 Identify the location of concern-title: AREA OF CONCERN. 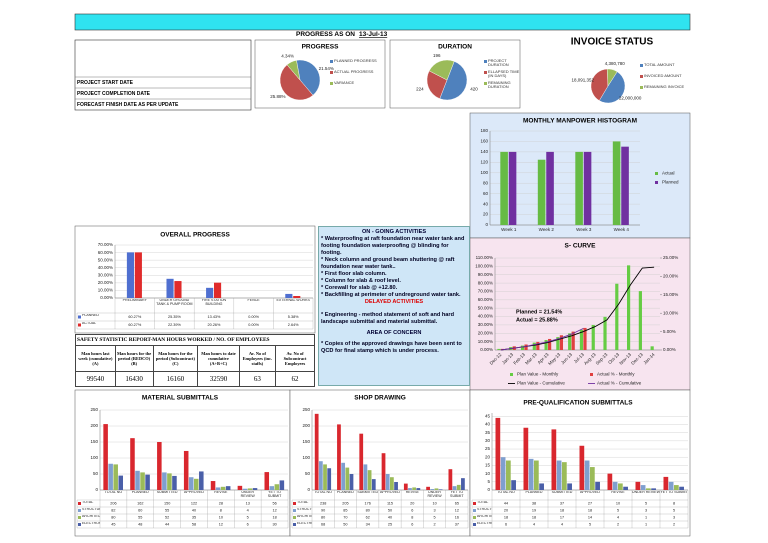
(394, 332).